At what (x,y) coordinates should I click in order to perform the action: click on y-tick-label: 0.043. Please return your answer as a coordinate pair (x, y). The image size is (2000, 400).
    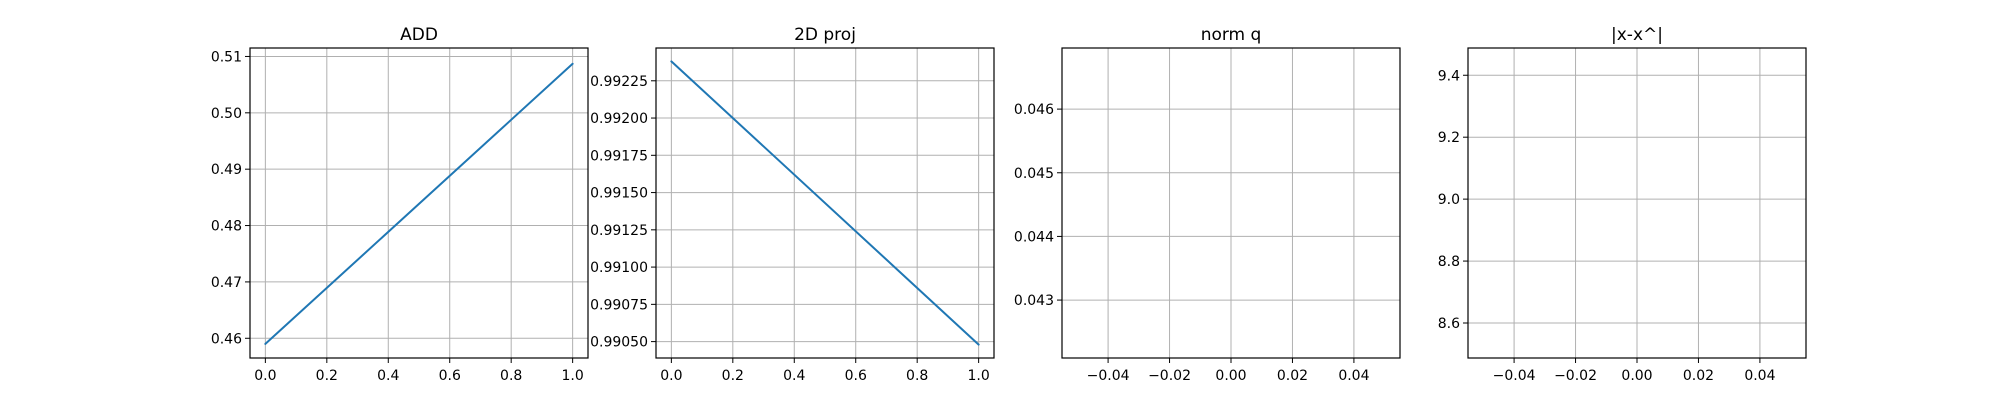
    Looking at the image, I should click on (1034, 301).